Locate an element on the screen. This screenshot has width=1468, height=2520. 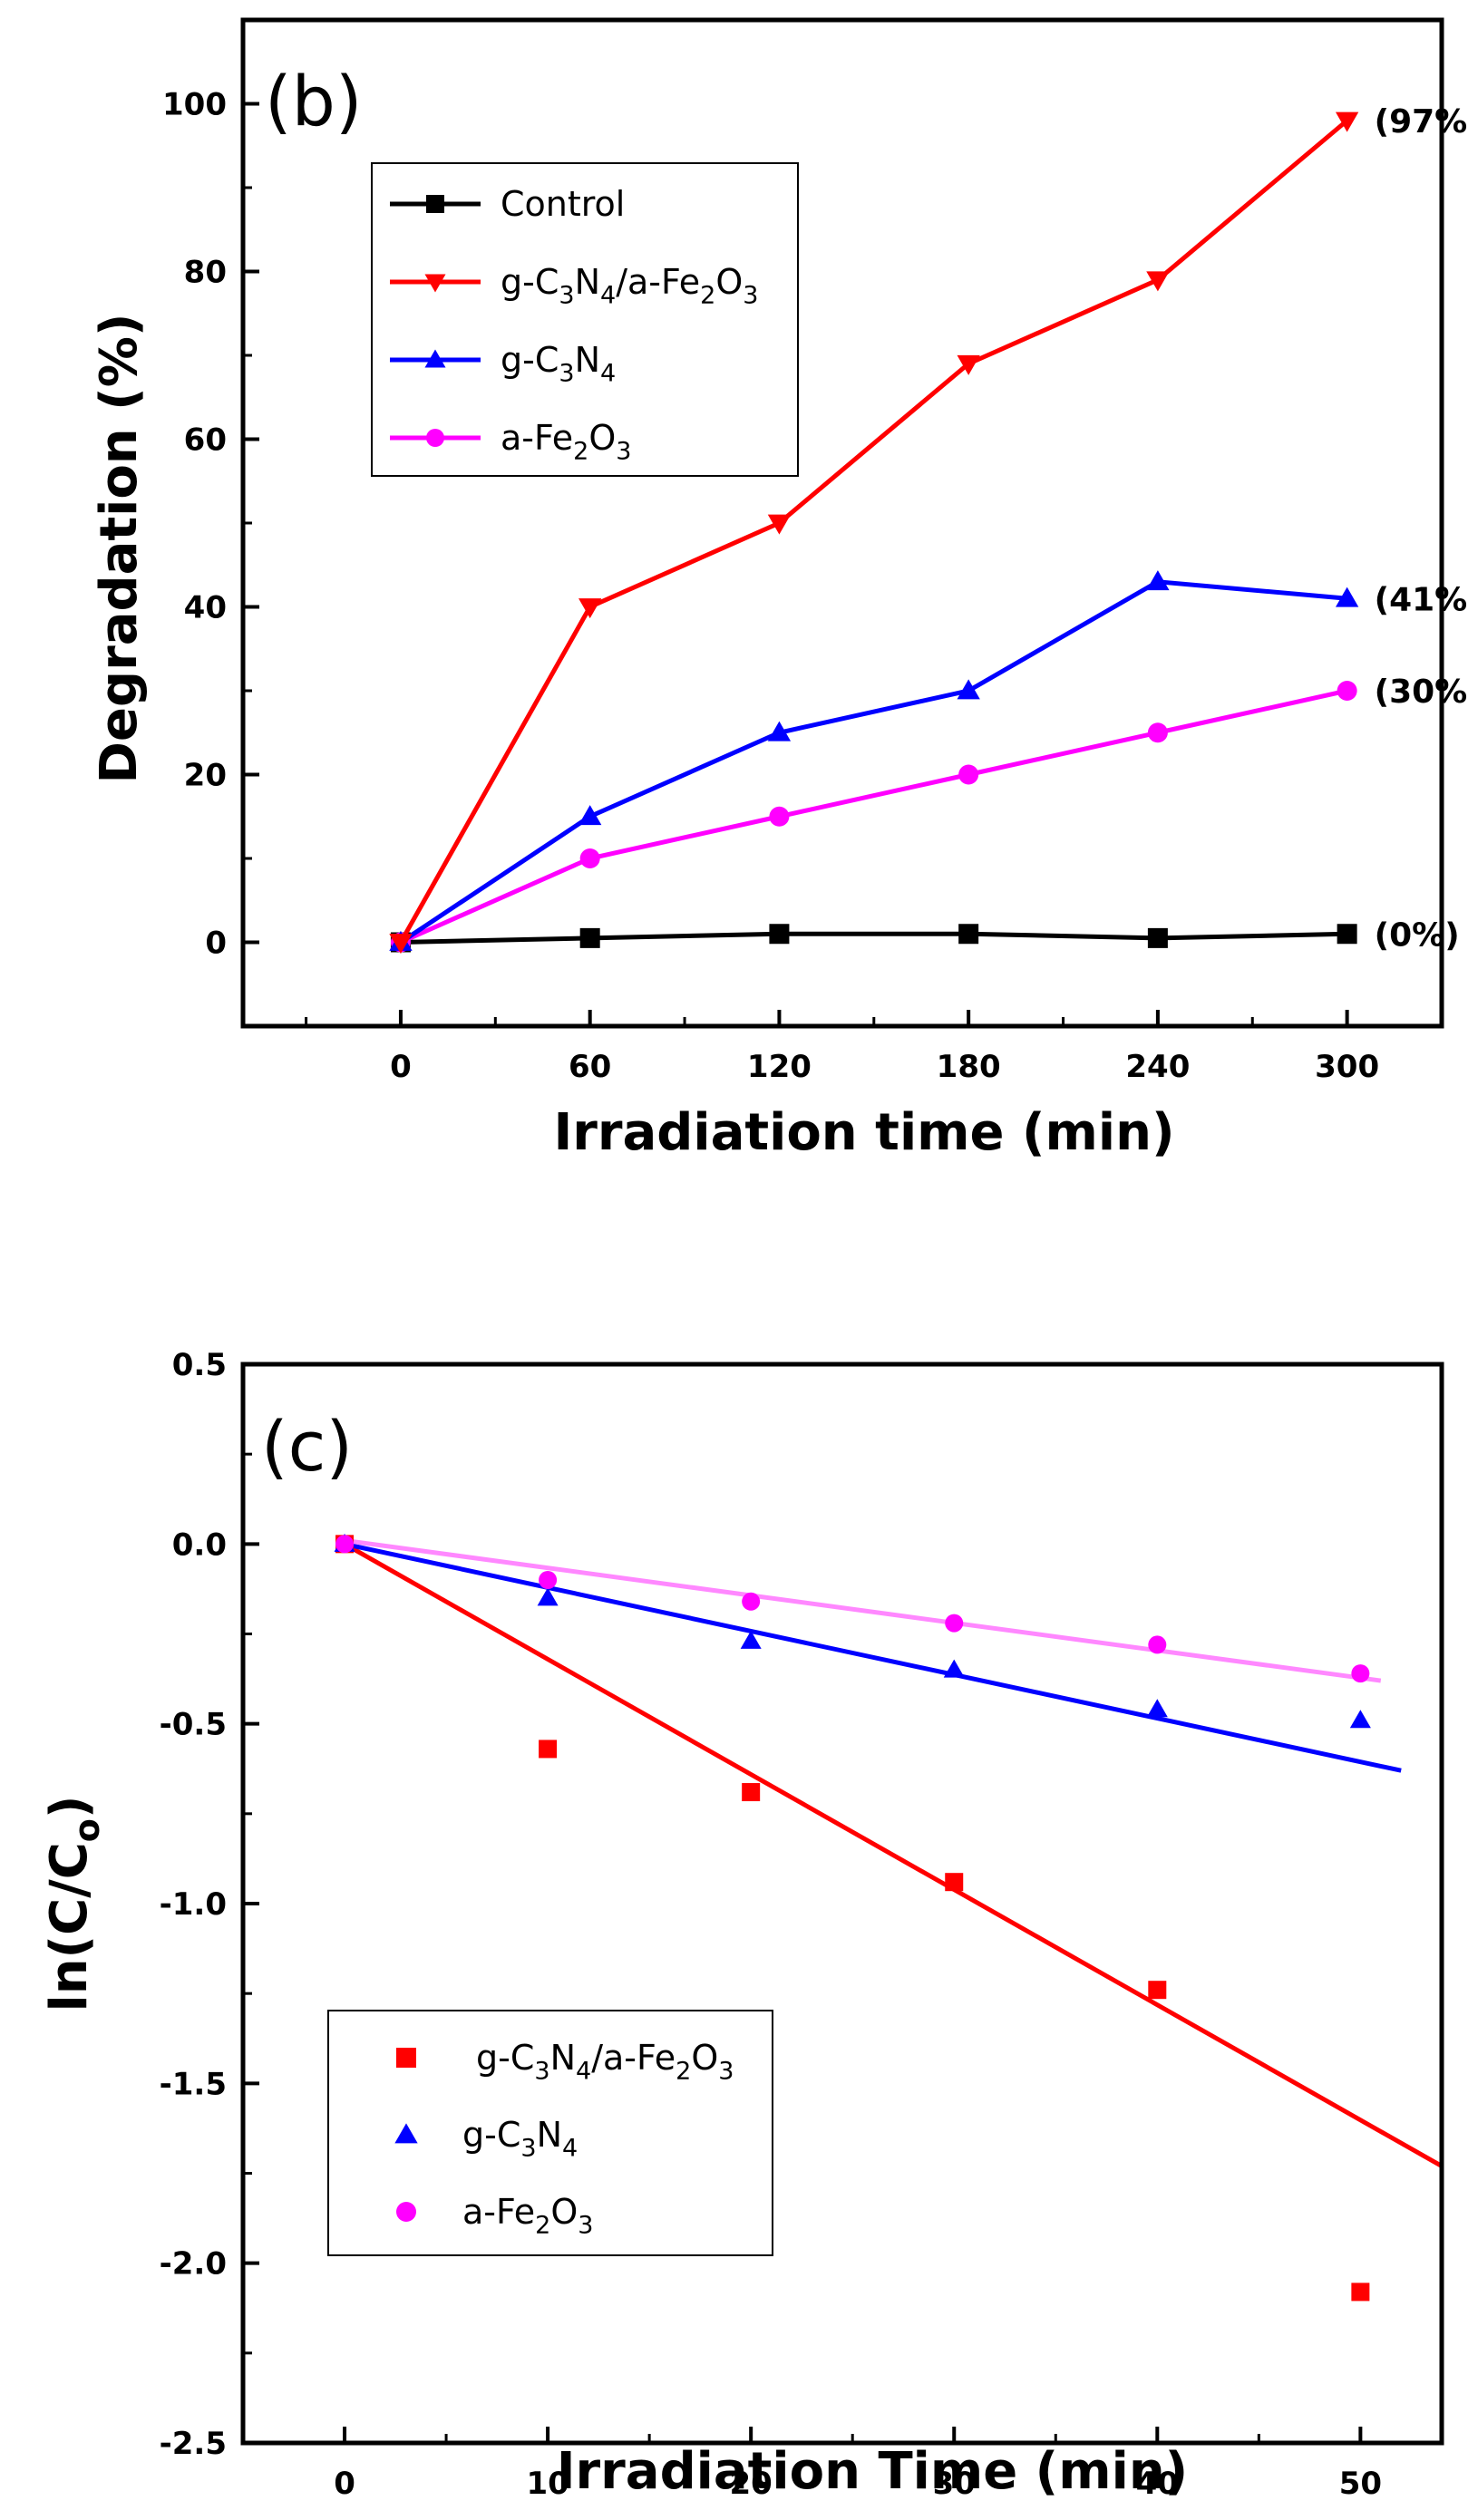
y-tick-label: 20 is located at coordinates (206, 776).